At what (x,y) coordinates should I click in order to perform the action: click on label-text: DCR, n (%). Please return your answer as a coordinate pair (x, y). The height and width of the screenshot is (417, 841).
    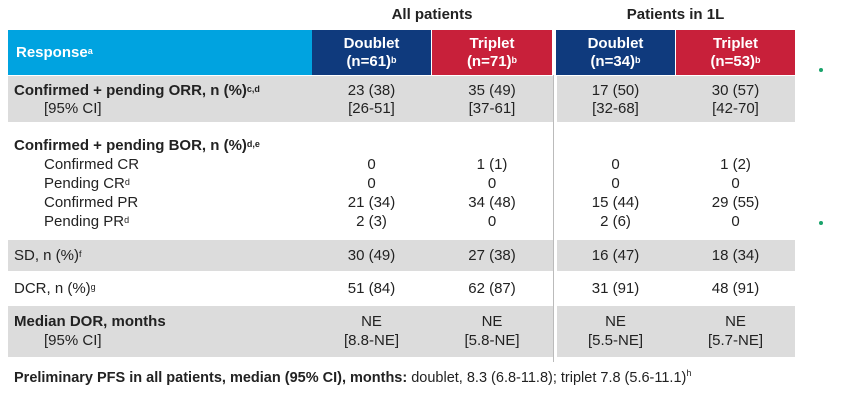
    Looking at the image, I should click on (52, 288).